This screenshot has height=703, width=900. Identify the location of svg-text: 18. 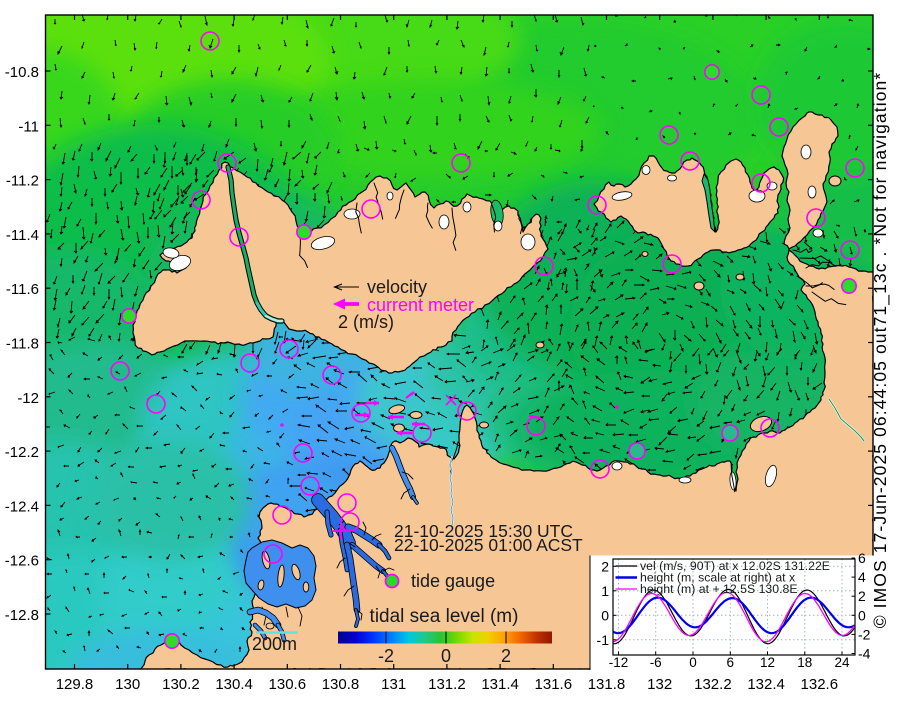
(804, 662).